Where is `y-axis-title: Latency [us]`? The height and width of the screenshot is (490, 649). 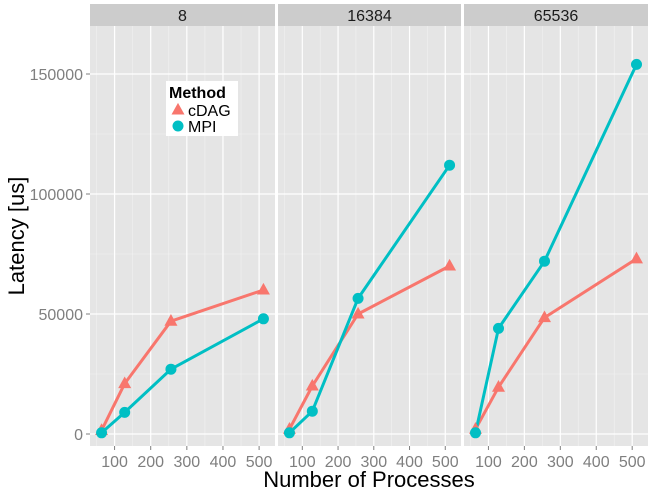 y-axis-title: Latency [us] is located at coordinates (16, 236).